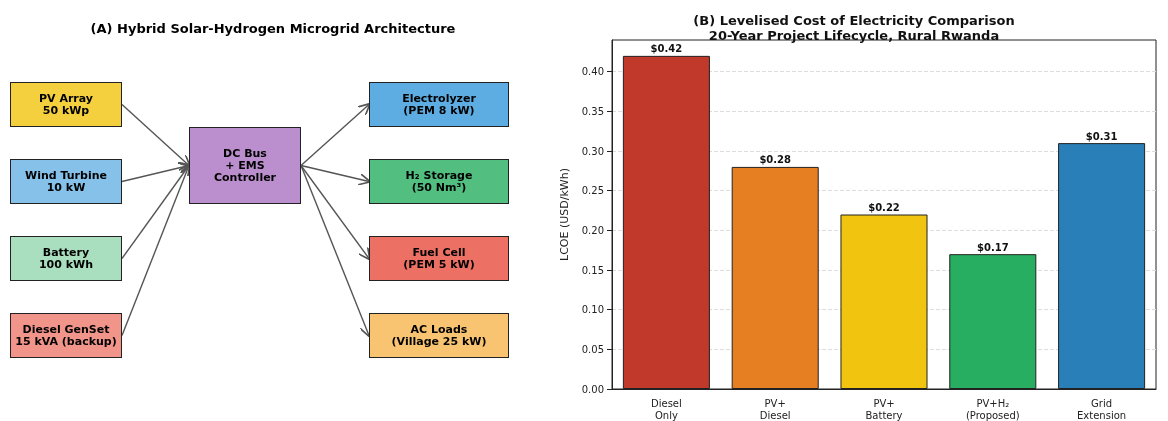 The height and width of the screenshot is (421, 1168). Describe the element at coordinates (564, 214) in the screenshot. I see `y-axis-title: LCOE (USD/kWh)` at that location.